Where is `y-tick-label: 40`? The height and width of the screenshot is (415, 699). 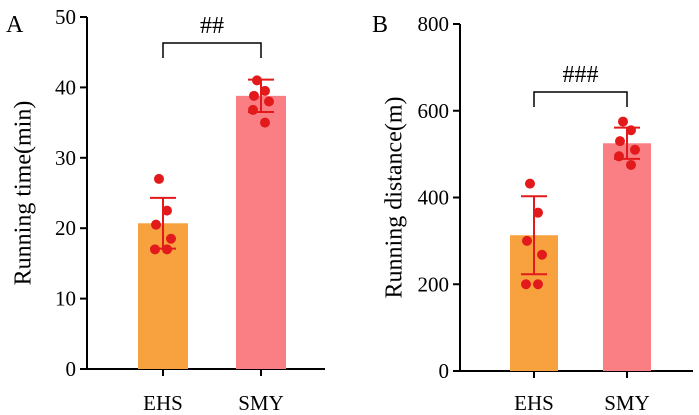
y-tick-label: 40 is located at coordinates (65, 87).